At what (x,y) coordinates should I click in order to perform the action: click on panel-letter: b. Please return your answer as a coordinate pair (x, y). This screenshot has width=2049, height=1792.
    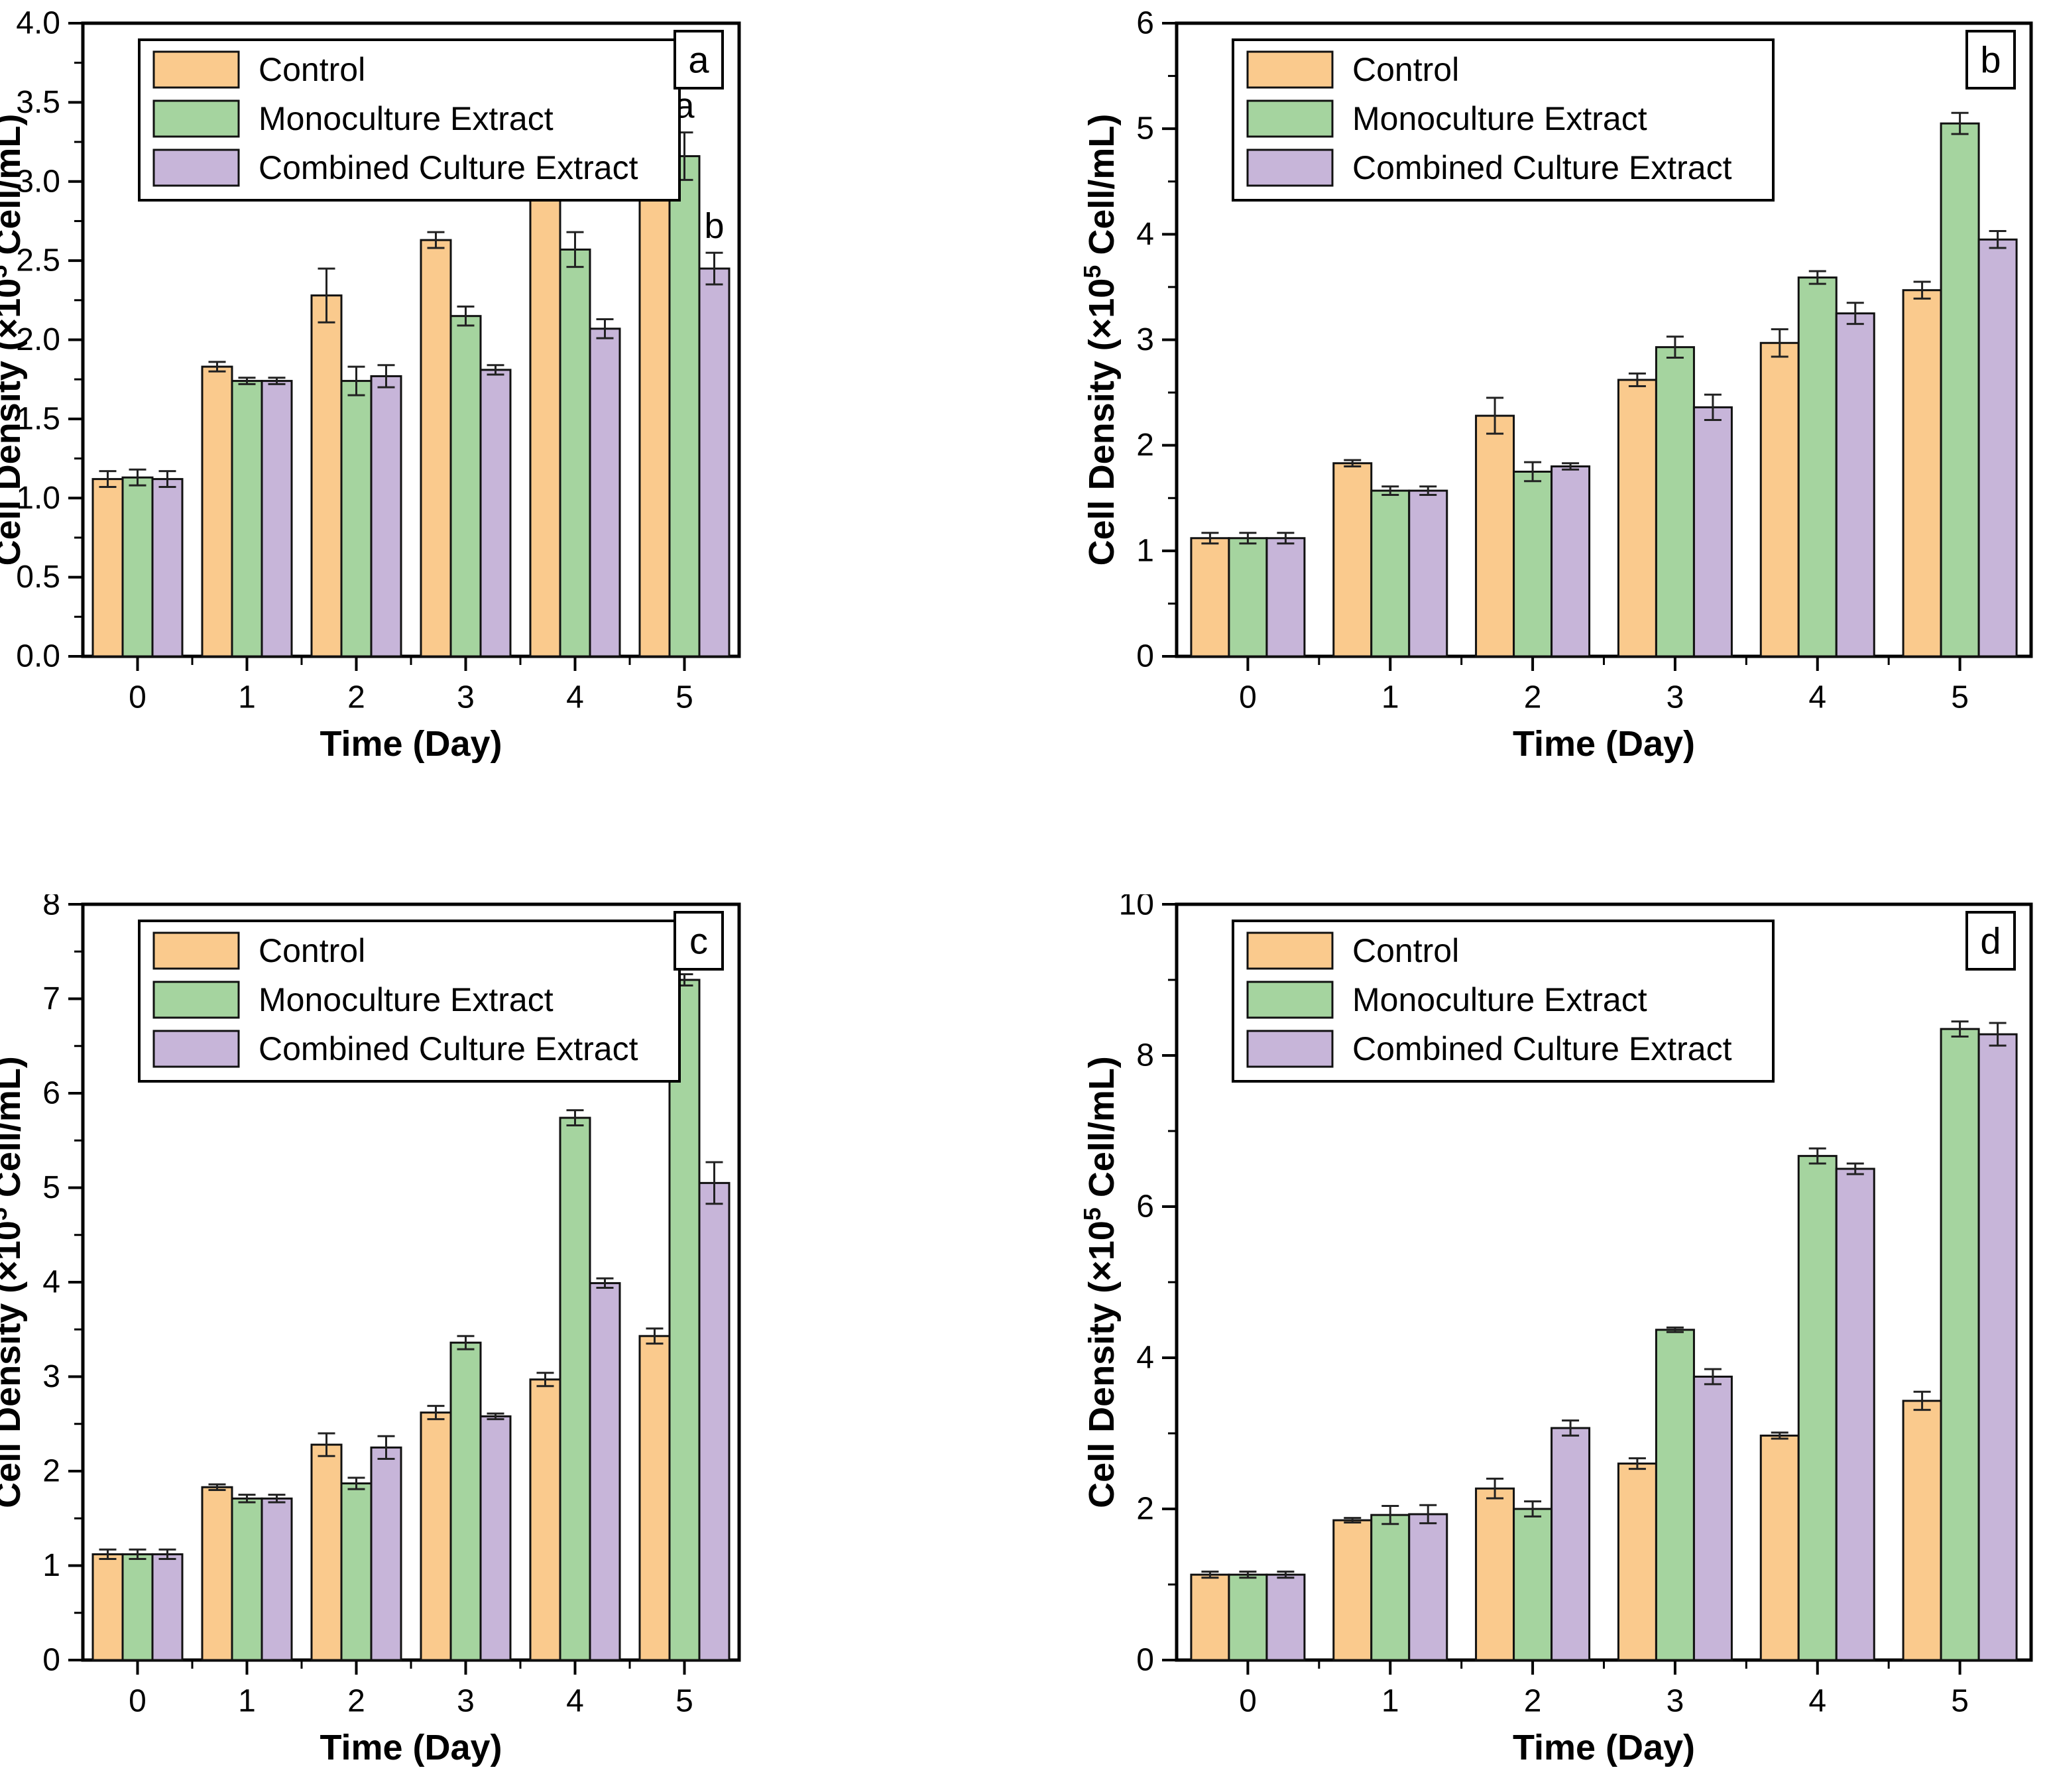
    Looking at the image, I should click on (1990, 60).